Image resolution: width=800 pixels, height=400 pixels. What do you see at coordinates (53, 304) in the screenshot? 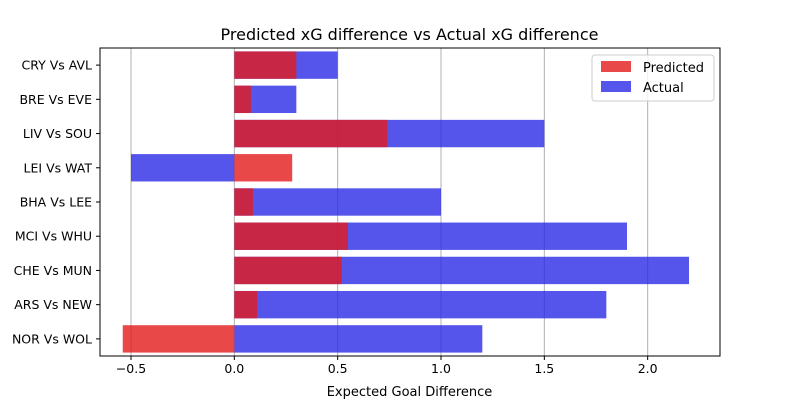
I see `y-tick-label: ARS Vs NEW` at bounding box center [53, 304].